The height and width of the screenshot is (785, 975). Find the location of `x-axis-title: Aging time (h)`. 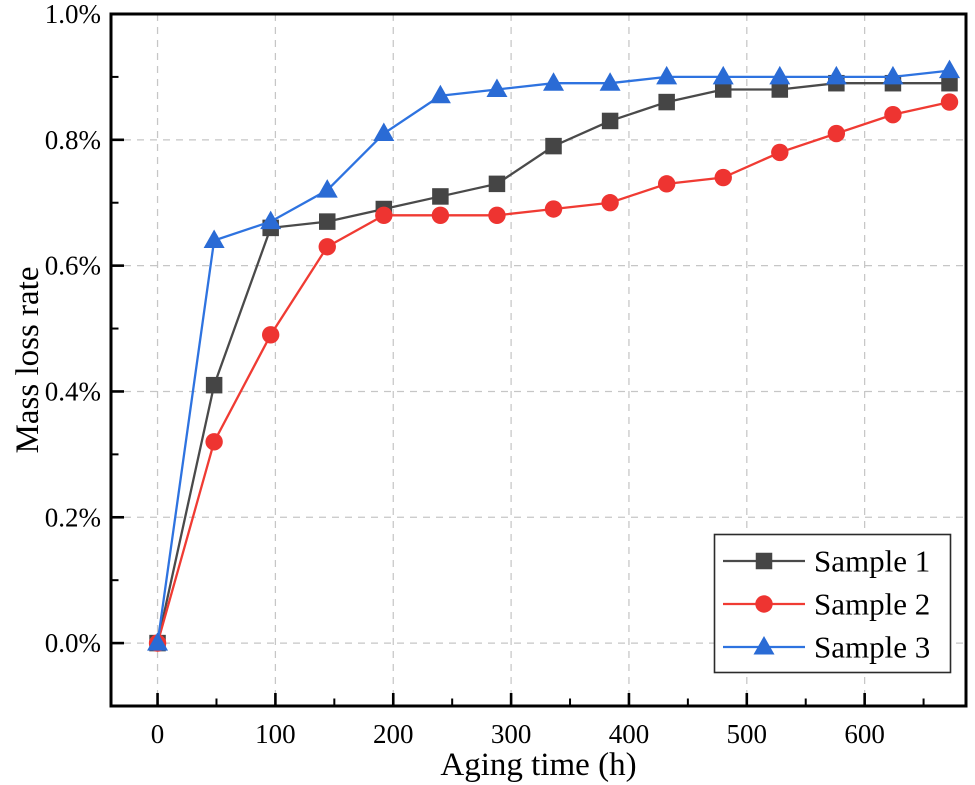

x-axis-title: Aging time (h) is located at coordinates (538, 765).